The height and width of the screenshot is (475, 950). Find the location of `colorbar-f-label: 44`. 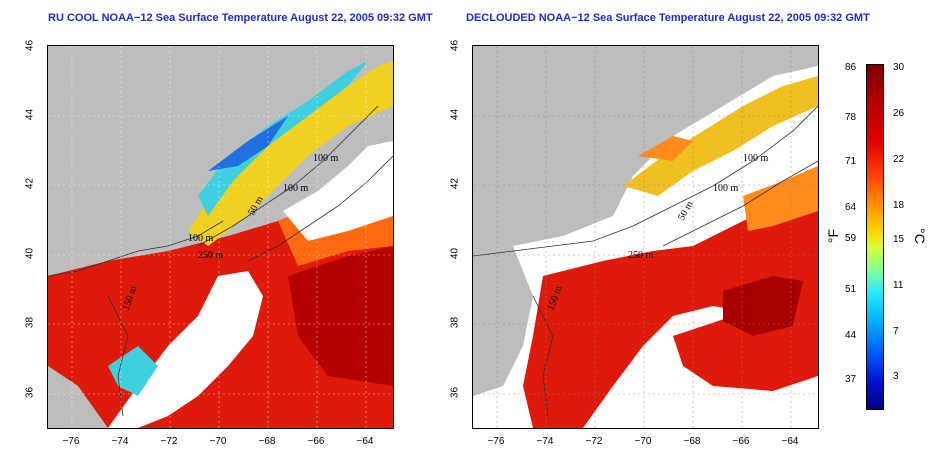

colorbar-f-label: 44 is located at coordinates (851, 335).